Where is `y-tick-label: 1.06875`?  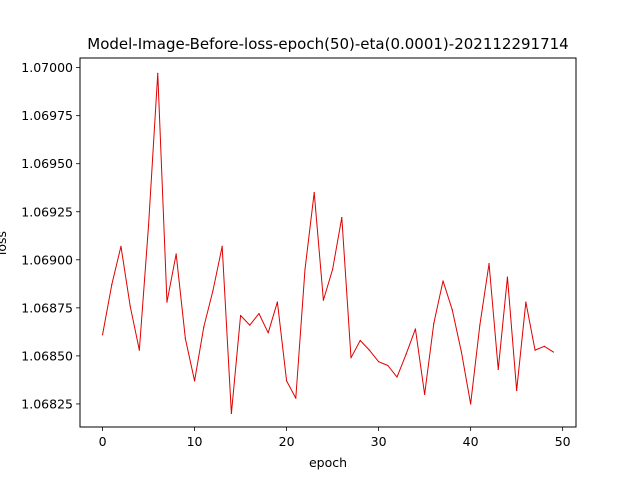 y-tick-label: 1.06875 is located at coordinates (47, 307).